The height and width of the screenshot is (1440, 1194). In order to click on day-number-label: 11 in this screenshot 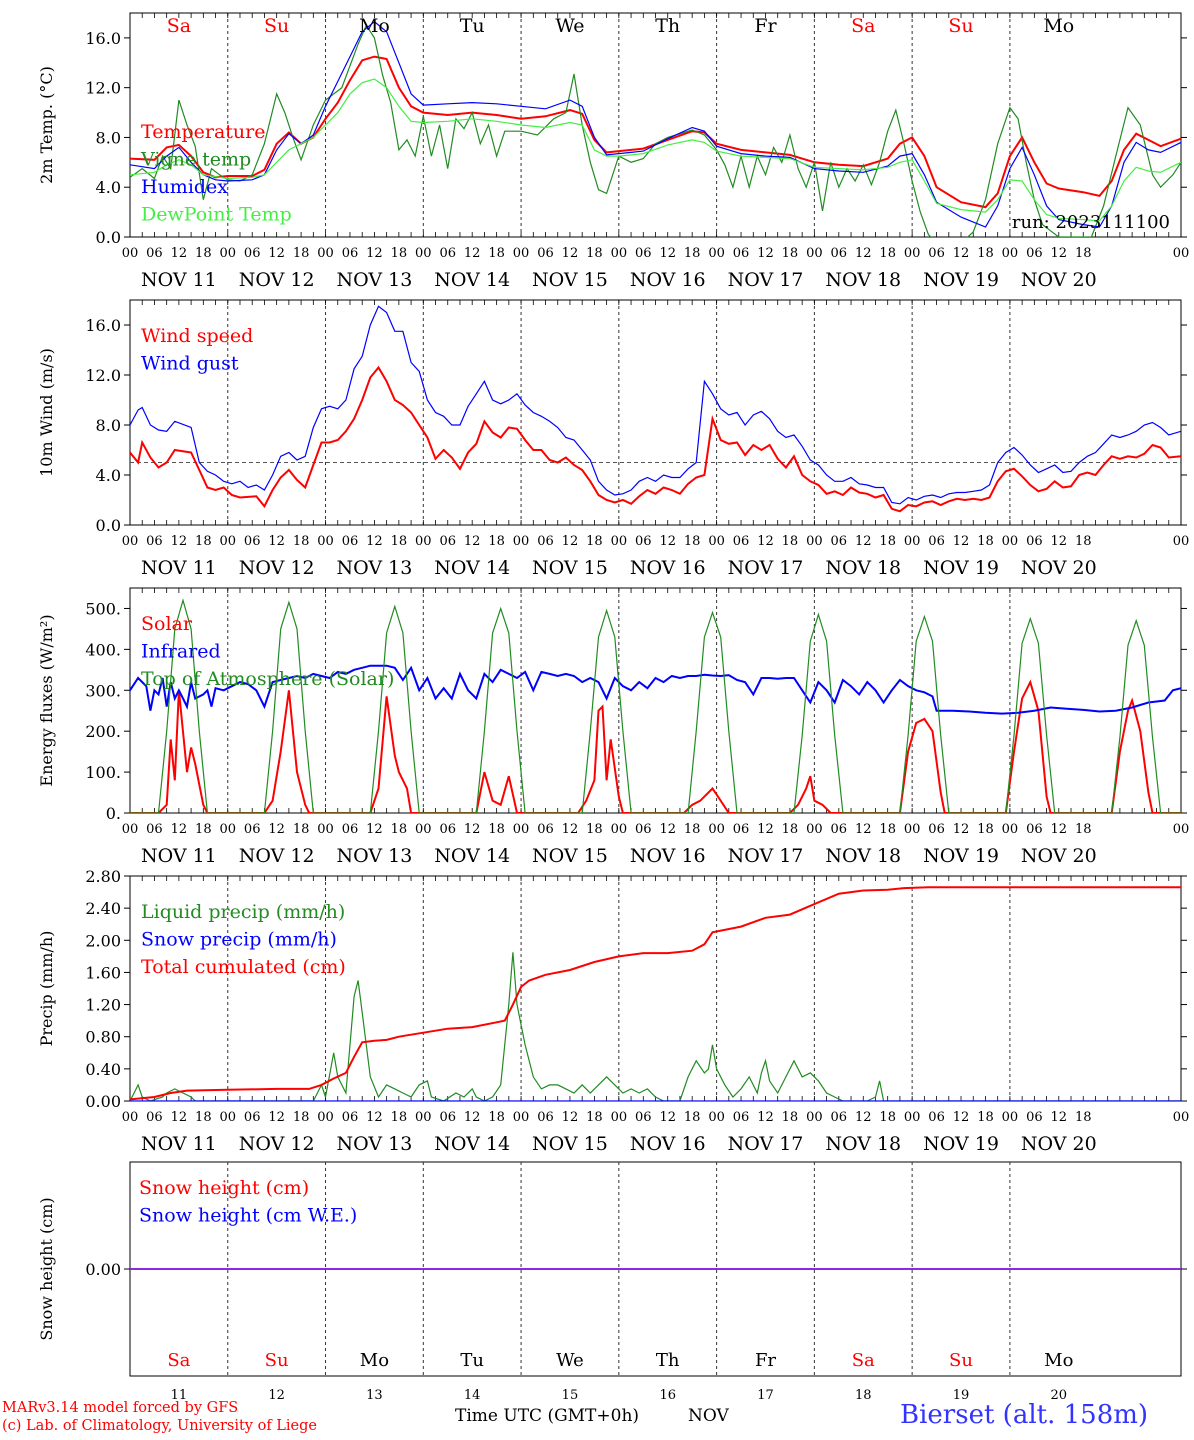, I will do `click(179, 1395)`.